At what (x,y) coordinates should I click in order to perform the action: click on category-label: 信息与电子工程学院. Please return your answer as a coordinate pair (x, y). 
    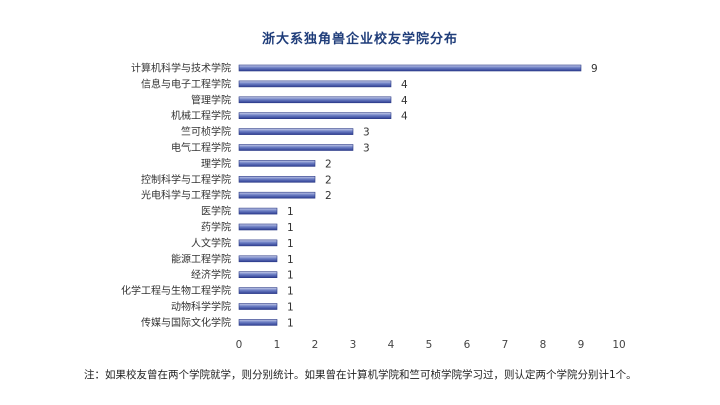
    Looking at the image, I should click on (186, 83).